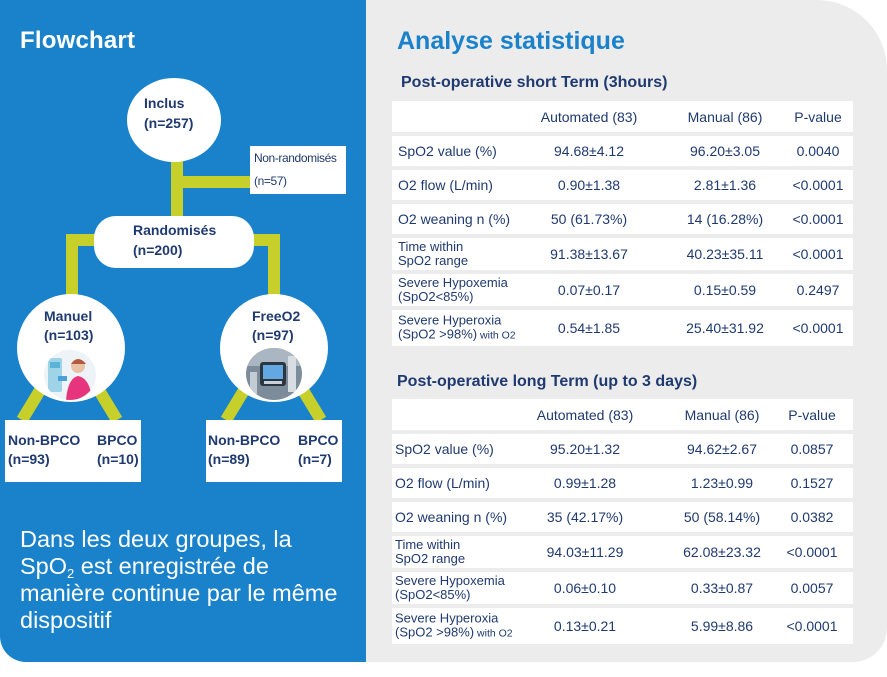 The image size is (887, 677). What do you see at coordinates (118, 459) in the screenshot?
I see `leaf-manuel-bpco-count: (n=10)` at bounding box center [118, 459].